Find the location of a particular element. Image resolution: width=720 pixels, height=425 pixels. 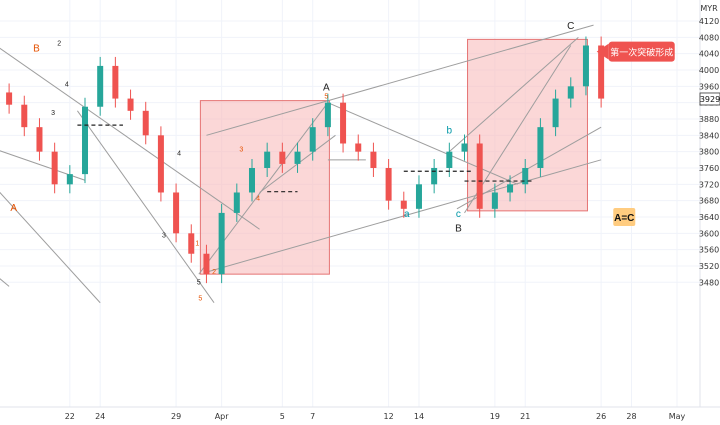

price-tick-label: 3560 is located at coordinates (709, 250).